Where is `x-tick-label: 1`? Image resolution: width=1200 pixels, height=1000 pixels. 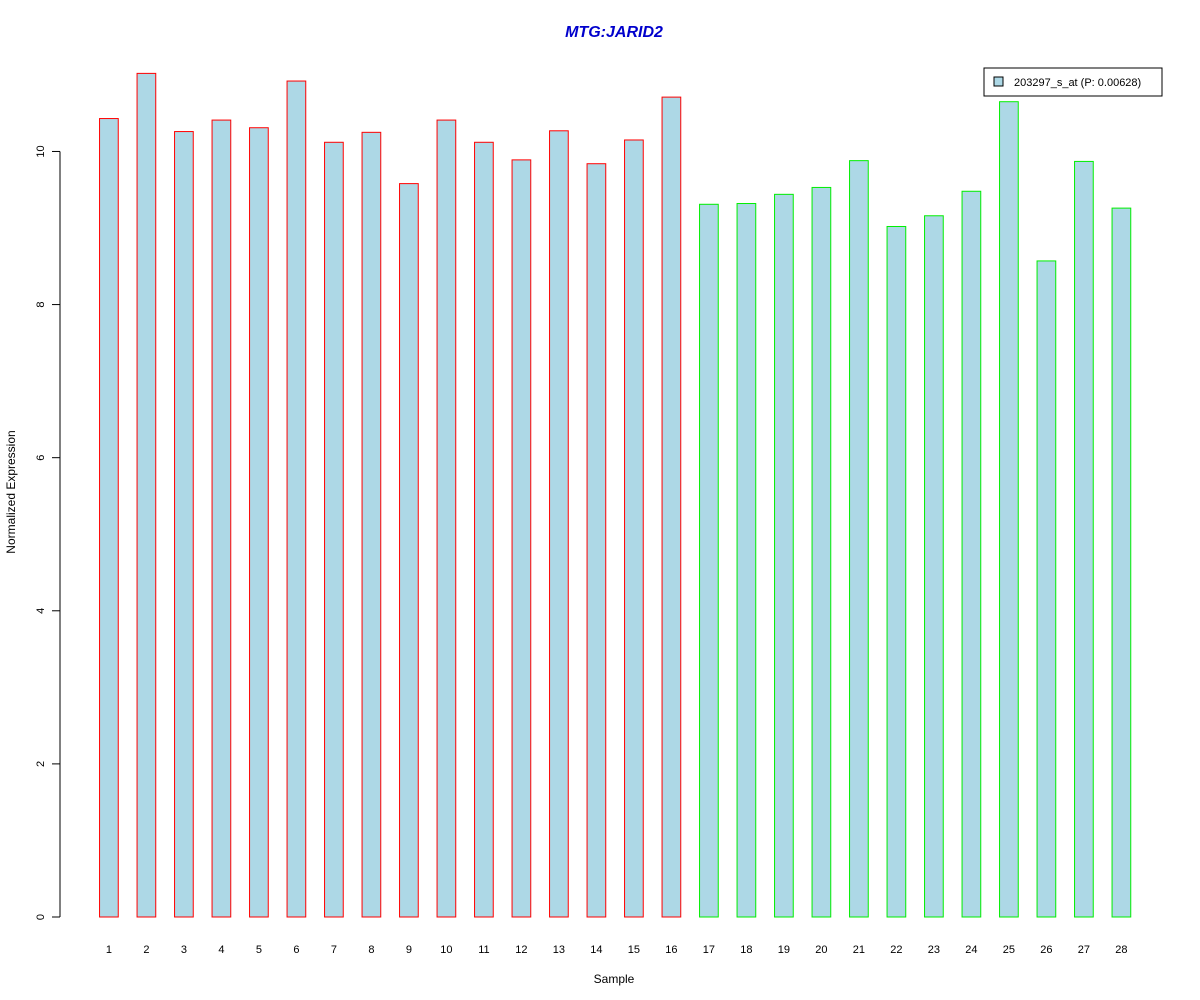 x-tick-label: 1 is located at coordinates (109, 950).